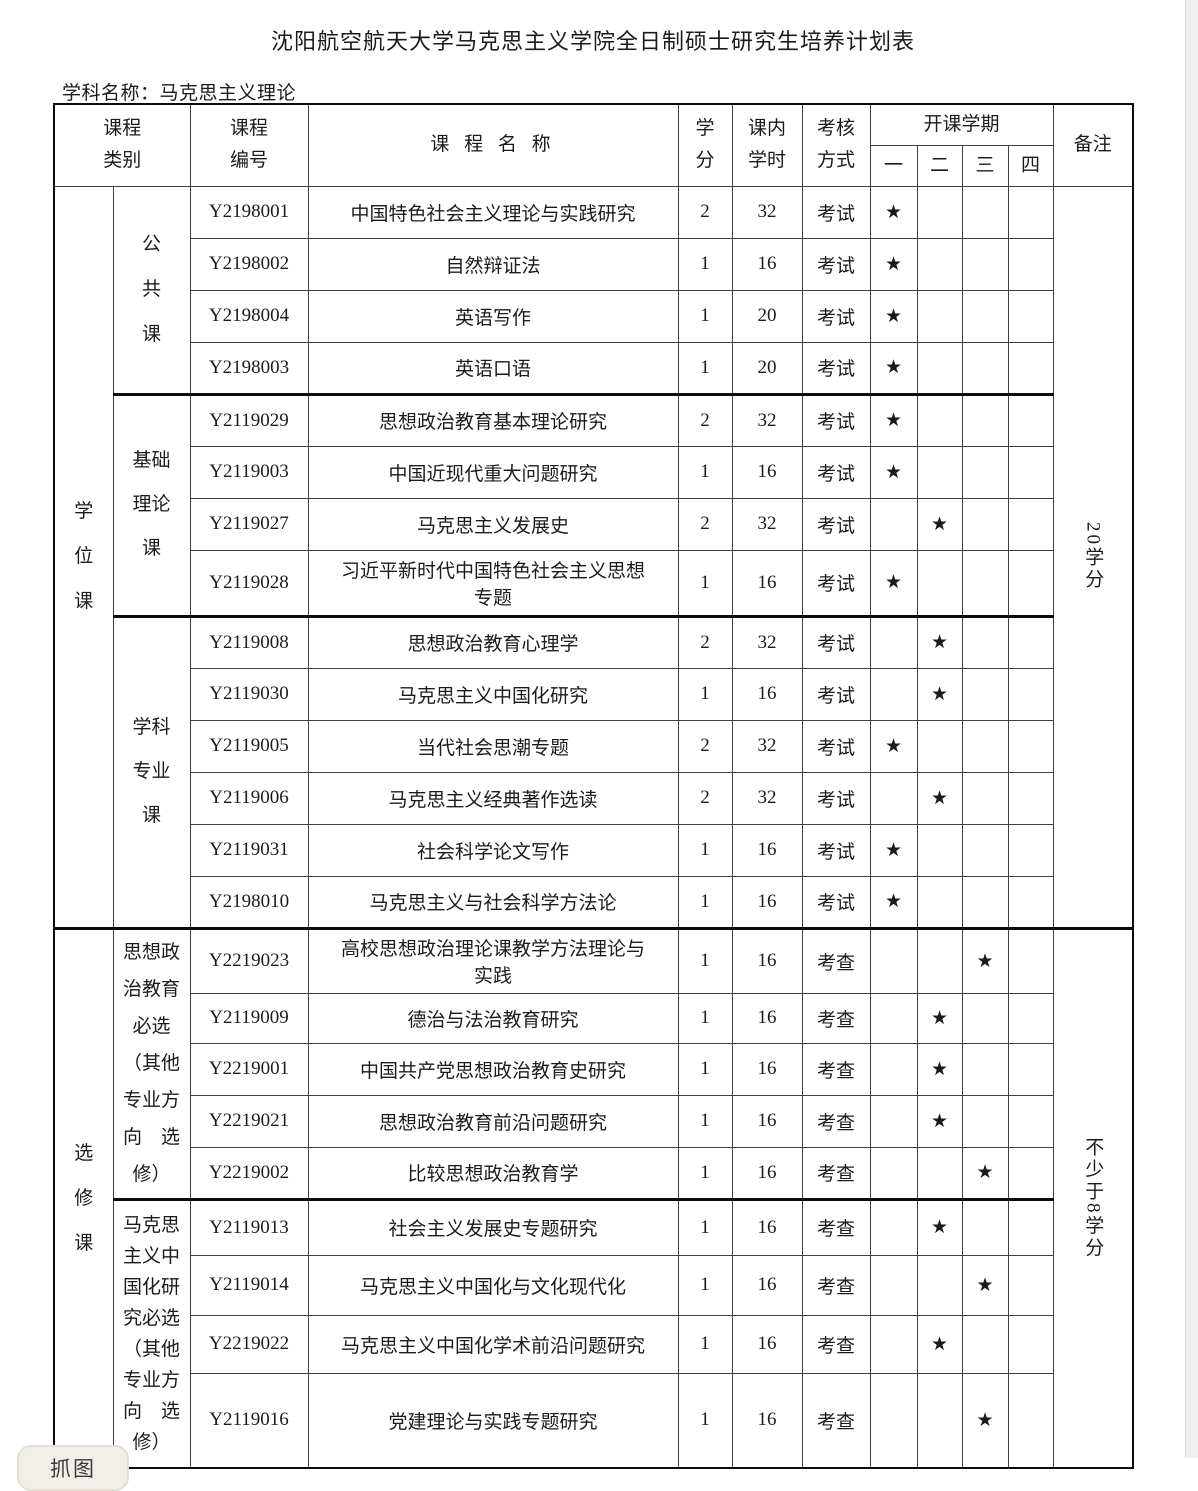 The image size is (1198, 1491). Describe the element at coordinates (151, 1063) in the screenshot. I see `group-label-ideological: 思想政 治教育 必选 （其他 专业方 向 选 修）` at that location.